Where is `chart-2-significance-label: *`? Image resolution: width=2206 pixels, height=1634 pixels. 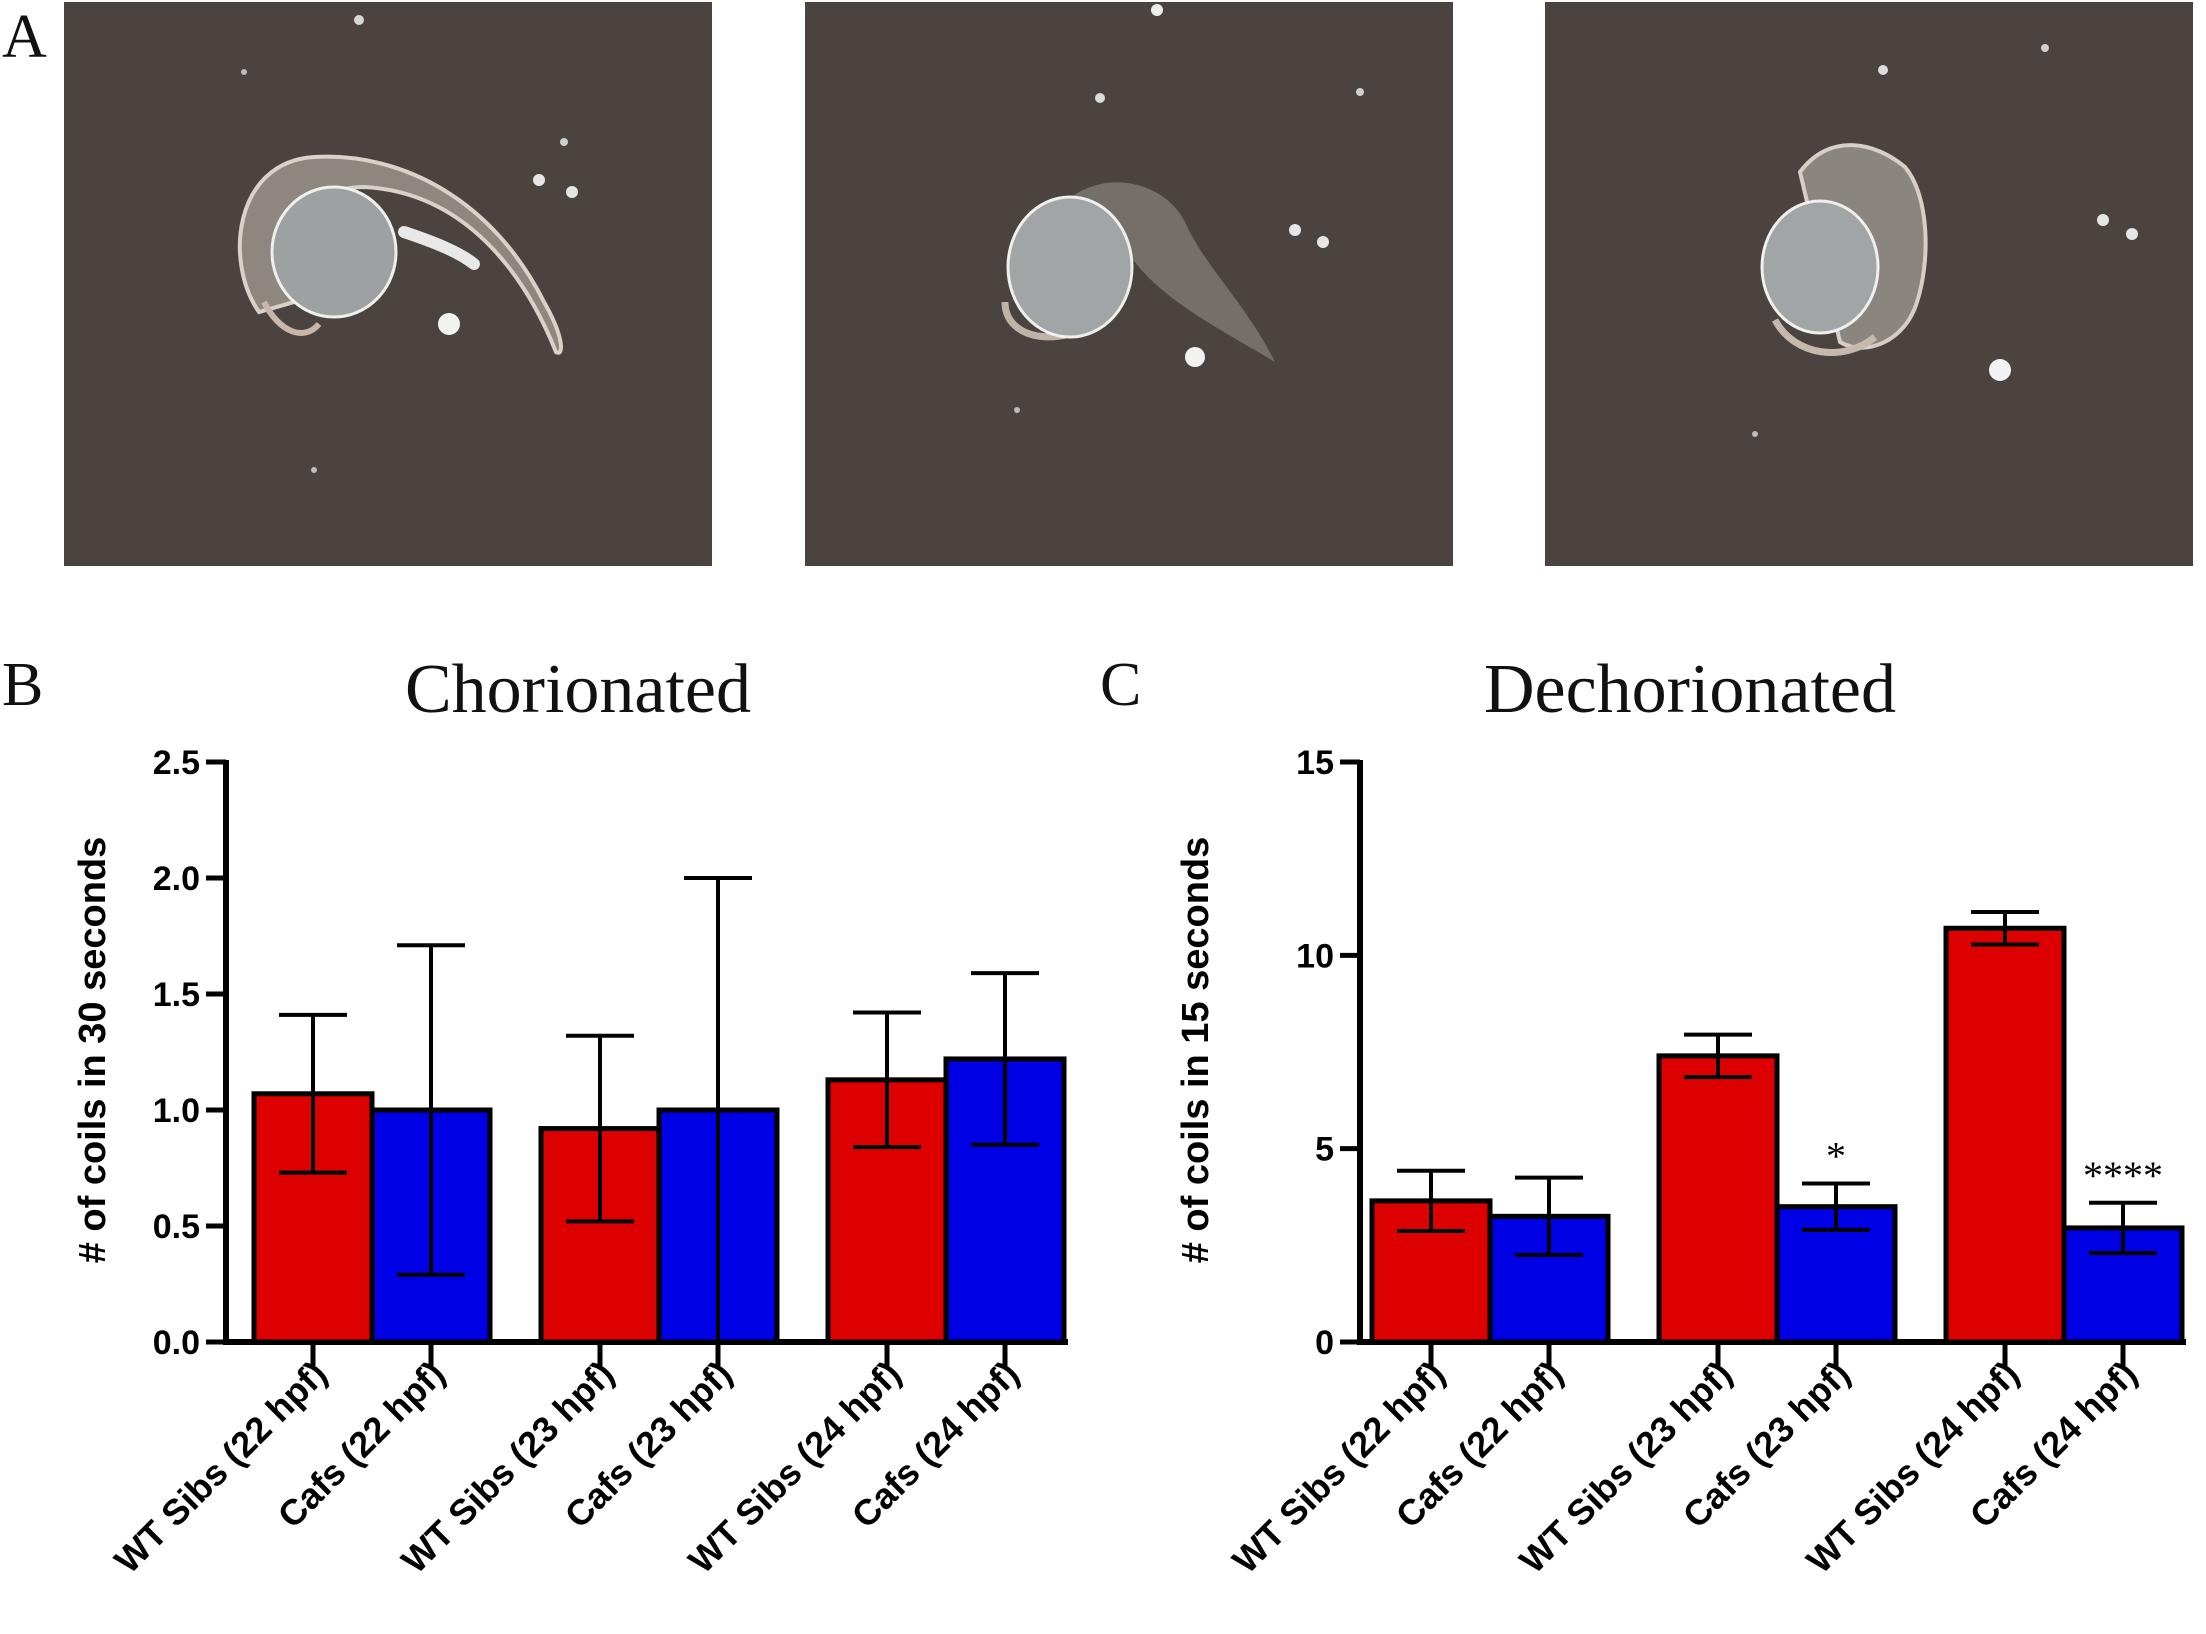 chart-2-significance-label: * is located at coordinates (1836, 1155).